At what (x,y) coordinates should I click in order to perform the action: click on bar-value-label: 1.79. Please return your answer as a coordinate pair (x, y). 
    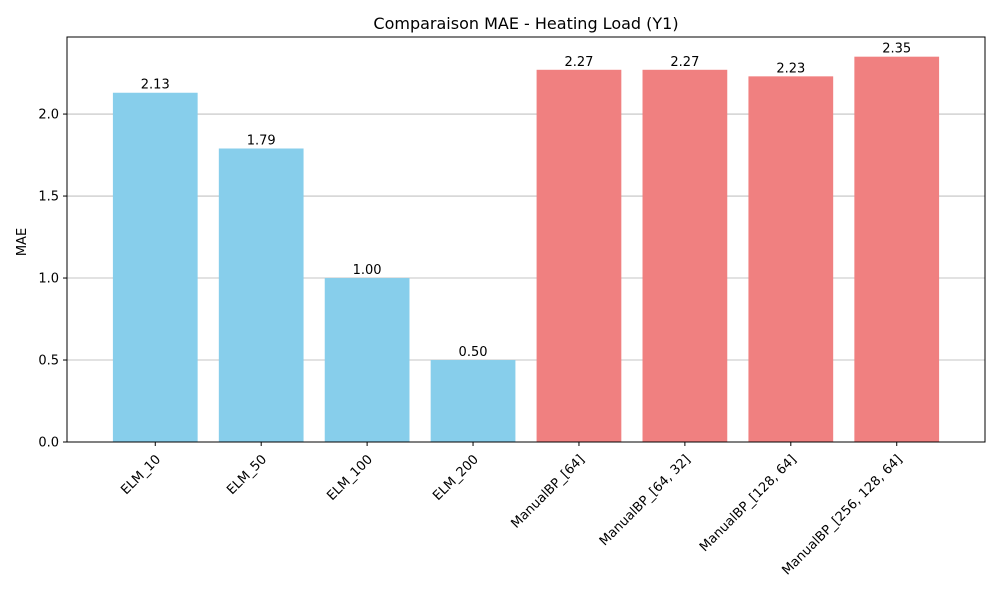
    Looking at the image, I should click on (261, 140).